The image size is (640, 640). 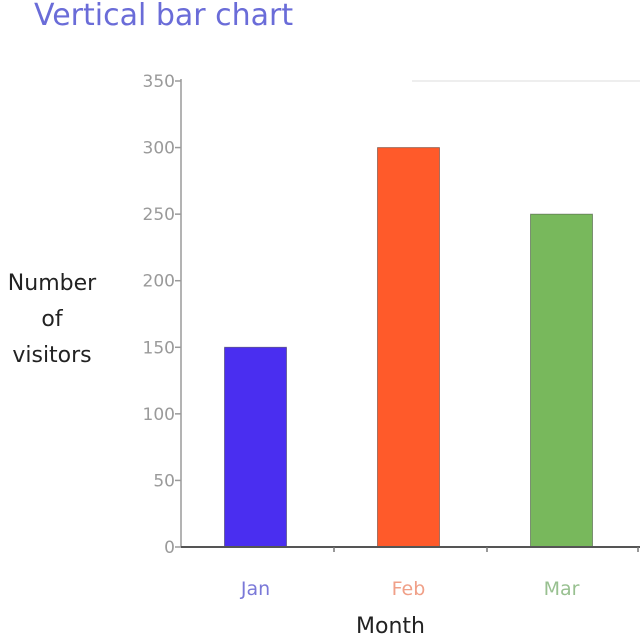 What do you see at coordinates (52, 283) in the screenshot?
I see `y-axis-label-line: Number` at bounding box center [52, 283].